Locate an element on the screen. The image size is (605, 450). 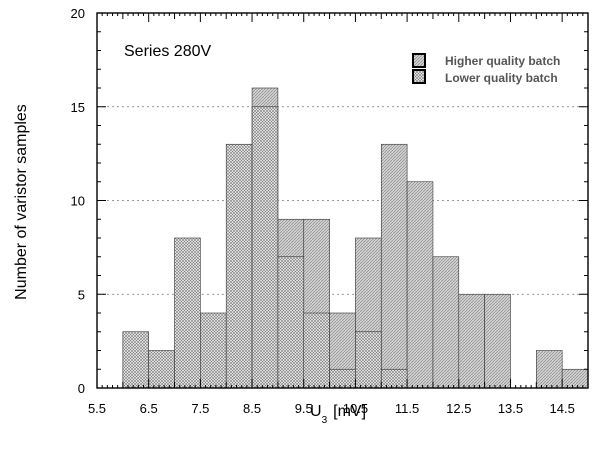
x-tick-label: 14.5 is located at coordinates (562, 408).